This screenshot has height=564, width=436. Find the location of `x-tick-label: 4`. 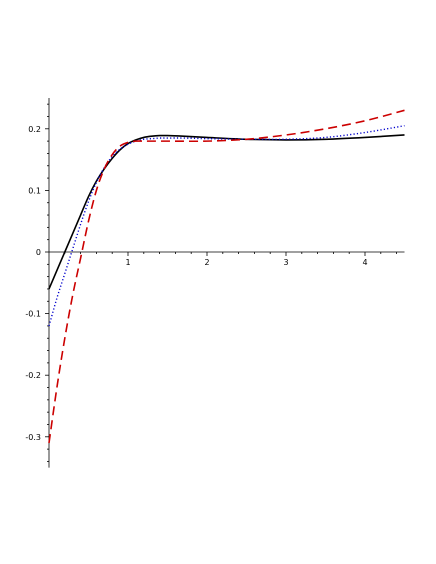

x-tick-label: 4 is located at coordinates (364, 262).